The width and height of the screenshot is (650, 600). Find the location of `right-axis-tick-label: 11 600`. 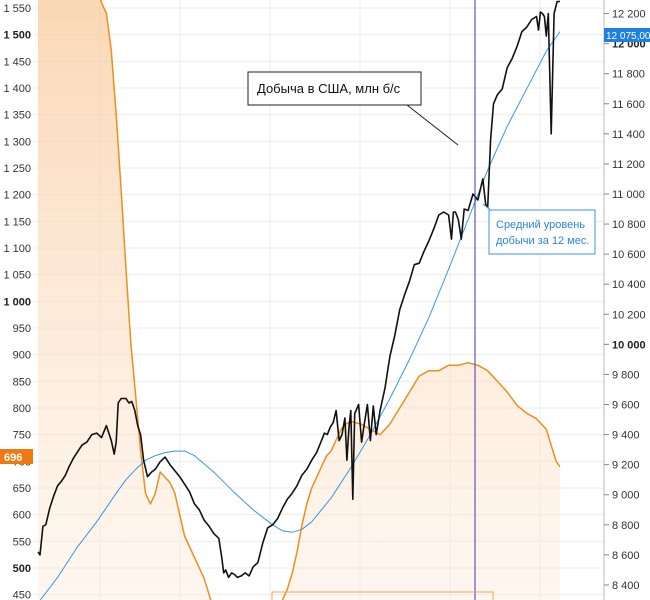

right-axis-tick-label: 11 600 is located at coordinates (628, 105).